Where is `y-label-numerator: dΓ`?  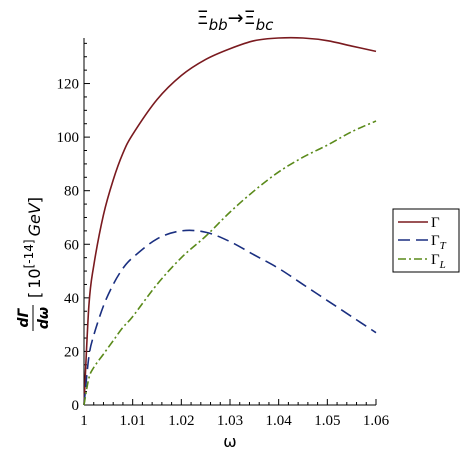 y-label-numerator: dΓ is located at coordinates (24, 317).